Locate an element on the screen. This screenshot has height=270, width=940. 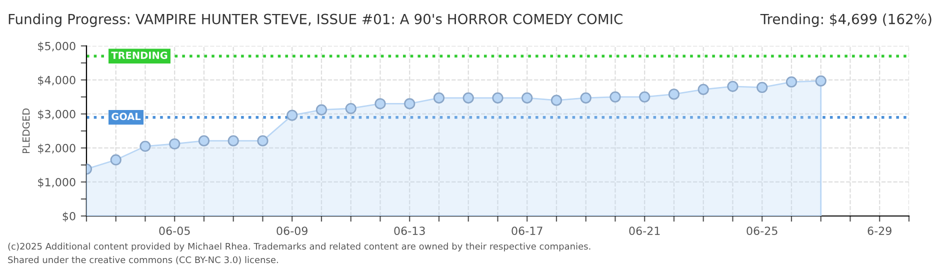
ref-line-label: GOAL is located at coordinates (126, 116).